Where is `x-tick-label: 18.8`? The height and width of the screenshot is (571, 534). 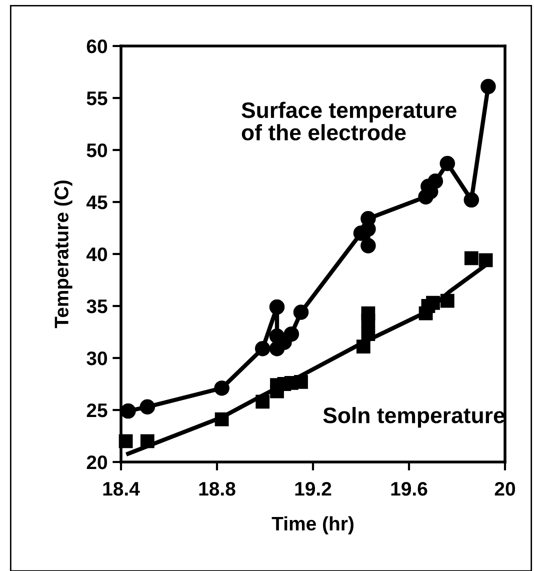 x-tick-label: 18.8 is located at coordinates (217, 489).